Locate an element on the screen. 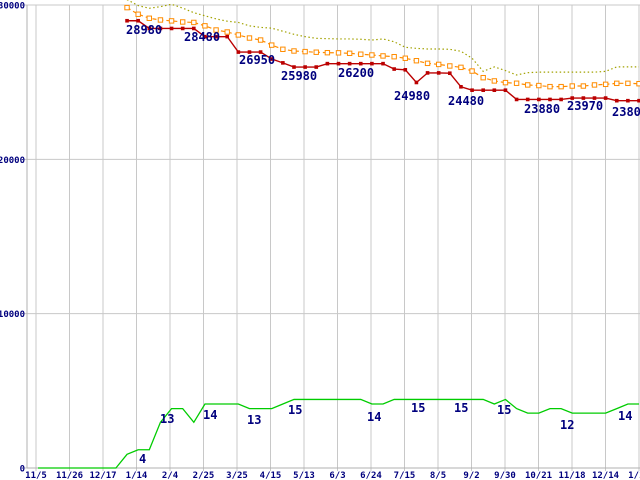 Image resolution: width=640 pixels, height=480 pixels. price-point-label: 23800 is located at coordinates (626, 112).